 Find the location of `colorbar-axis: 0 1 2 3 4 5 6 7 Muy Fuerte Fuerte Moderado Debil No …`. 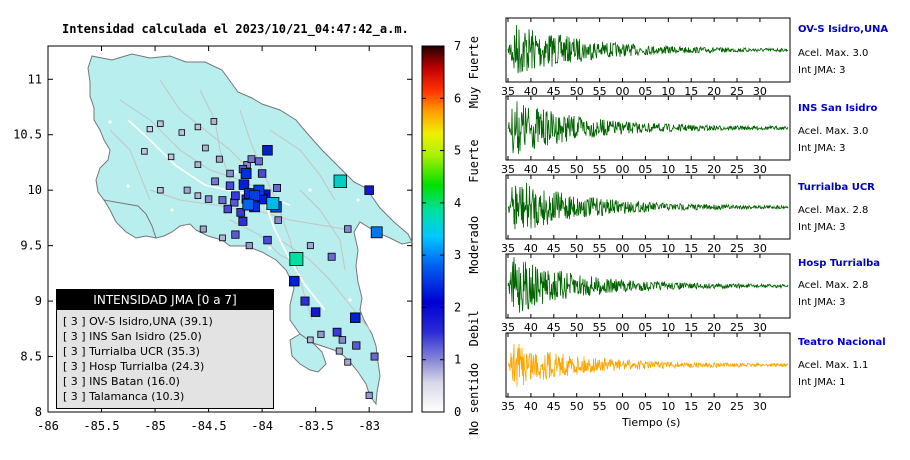

colorbar-axis: 0 1 2 3 4 5 6 7 Muy Fuerte Fuerte Moderado Debil No … is located at coordinates (451, 235).